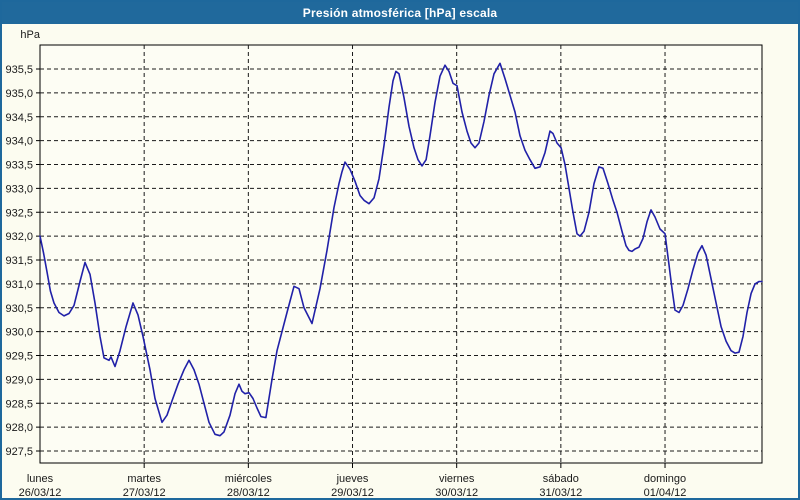 The image size is (800, 500). I want to click on y-tick-label: 930,0, so click(19, 333).